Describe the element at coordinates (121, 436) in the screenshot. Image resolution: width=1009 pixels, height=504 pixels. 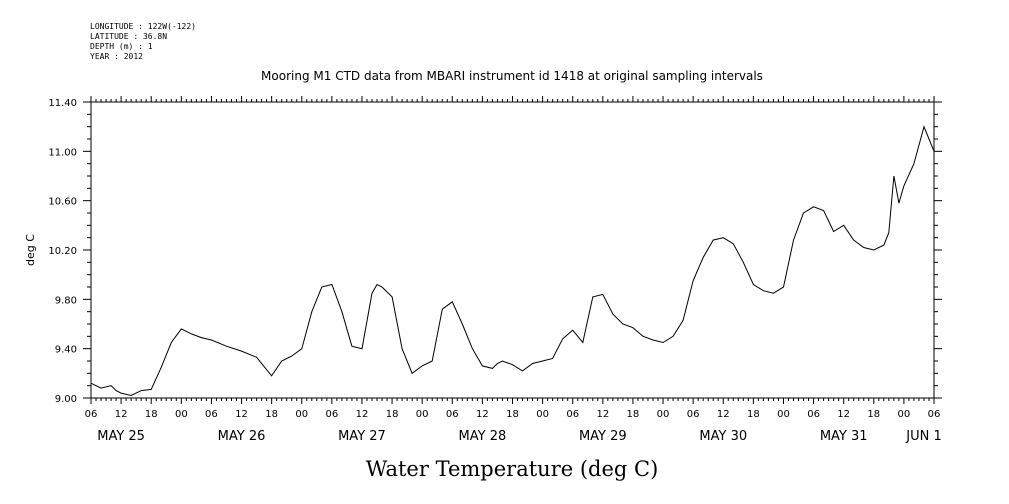
I see `x-day-label: MAY 25` at that location.